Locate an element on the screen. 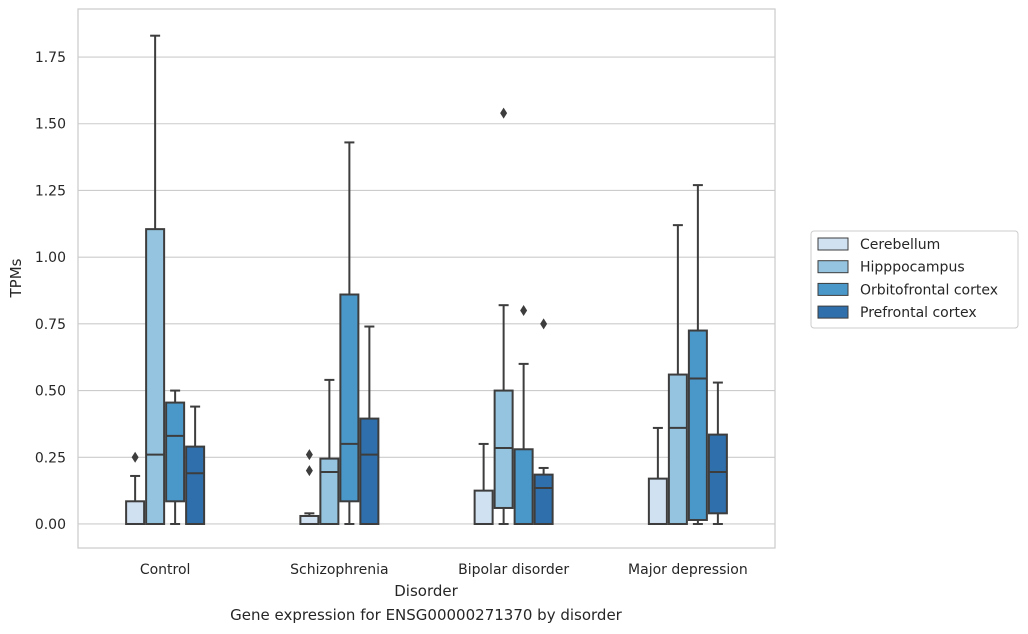 The image size is (1028, 634). y-tick-label: 0.75 is located at coordinates (50, 325).